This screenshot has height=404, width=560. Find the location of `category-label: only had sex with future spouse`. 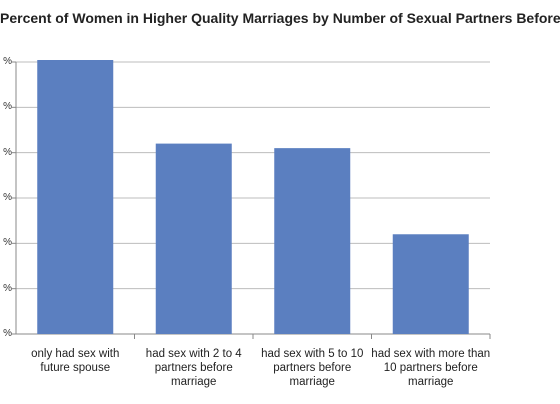

category-label: only had sex with future spouse is located at coordinates (75, 361).